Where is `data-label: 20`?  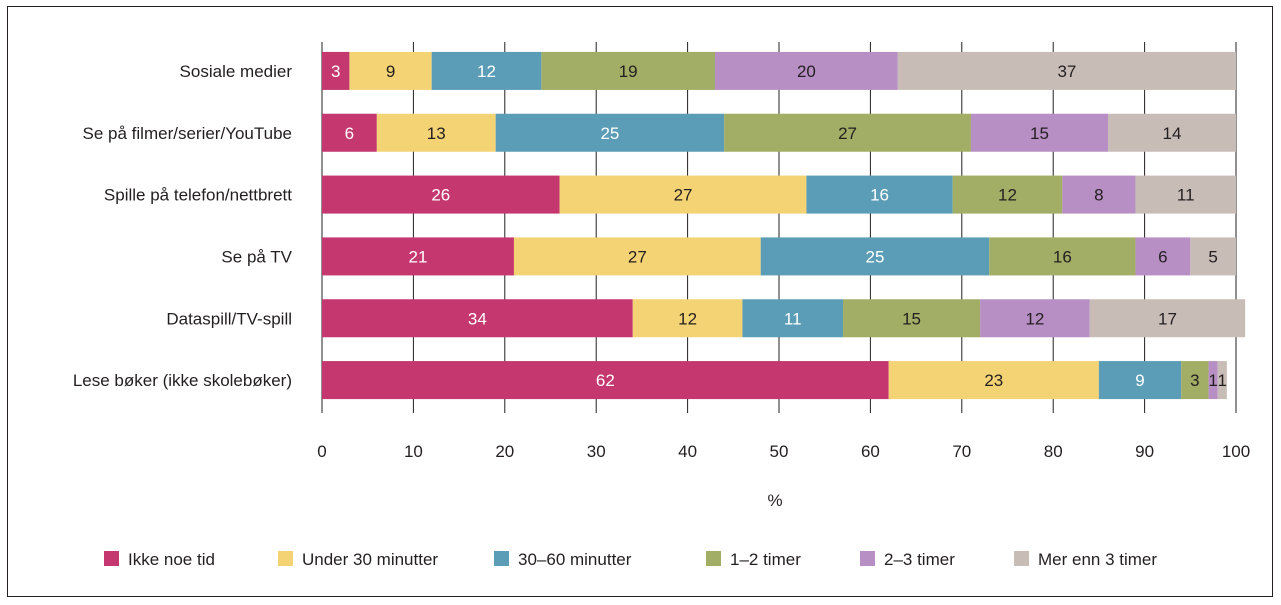 data-label: 20 is located at coordinates (806, 71).